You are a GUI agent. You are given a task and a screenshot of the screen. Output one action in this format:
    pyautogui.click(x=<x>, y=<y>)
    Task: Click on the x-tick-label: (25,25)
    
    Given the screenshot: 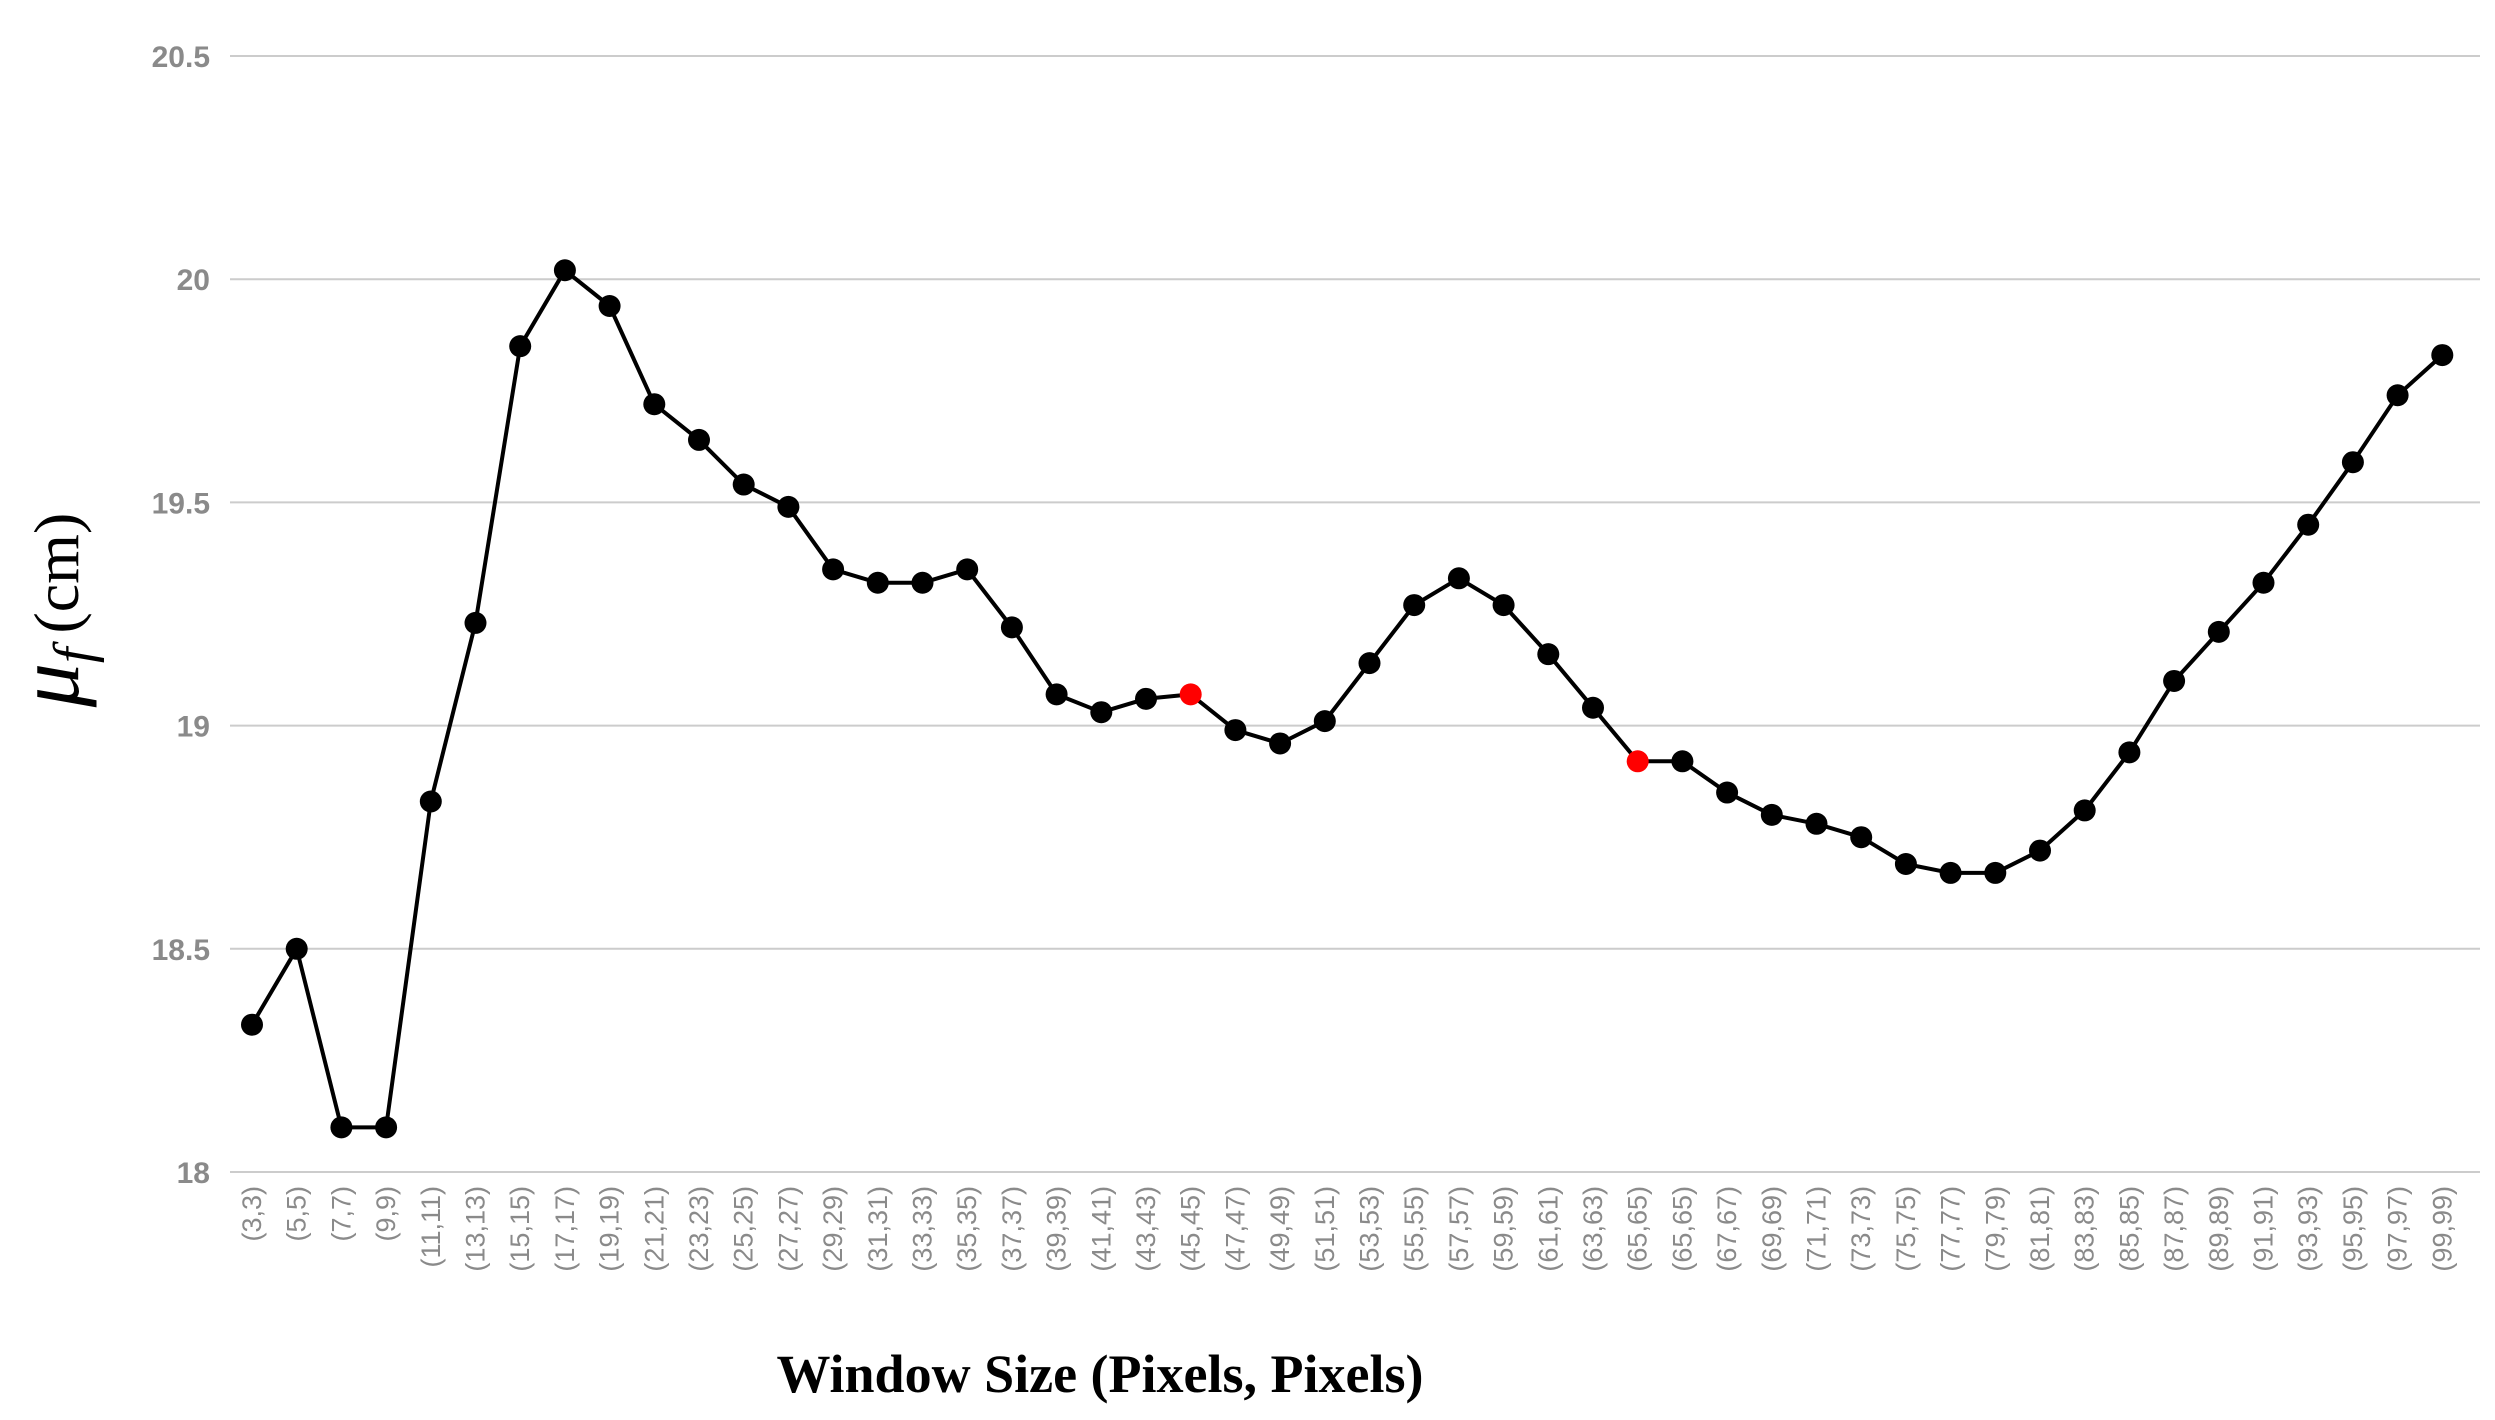 What is the action you would take?
    pyautogui.click(x=744, y=1229)
    